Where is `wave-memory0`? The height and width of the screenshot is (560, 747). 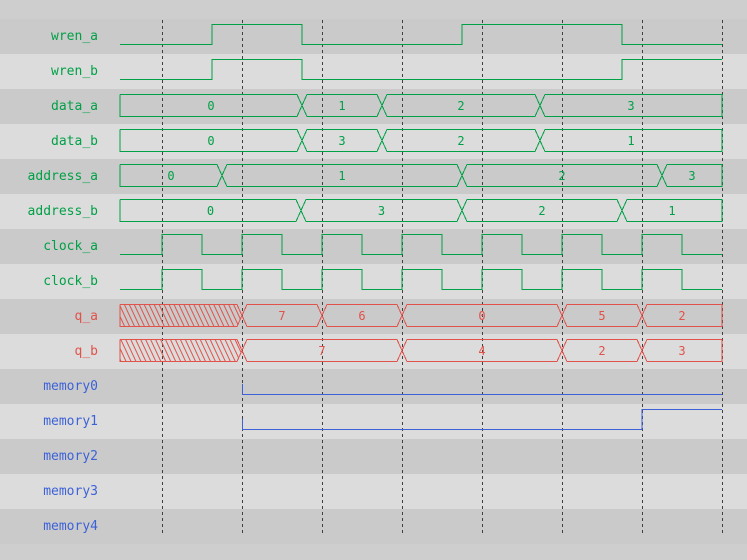 wave-memory0 is located at coordinates (482, 389).